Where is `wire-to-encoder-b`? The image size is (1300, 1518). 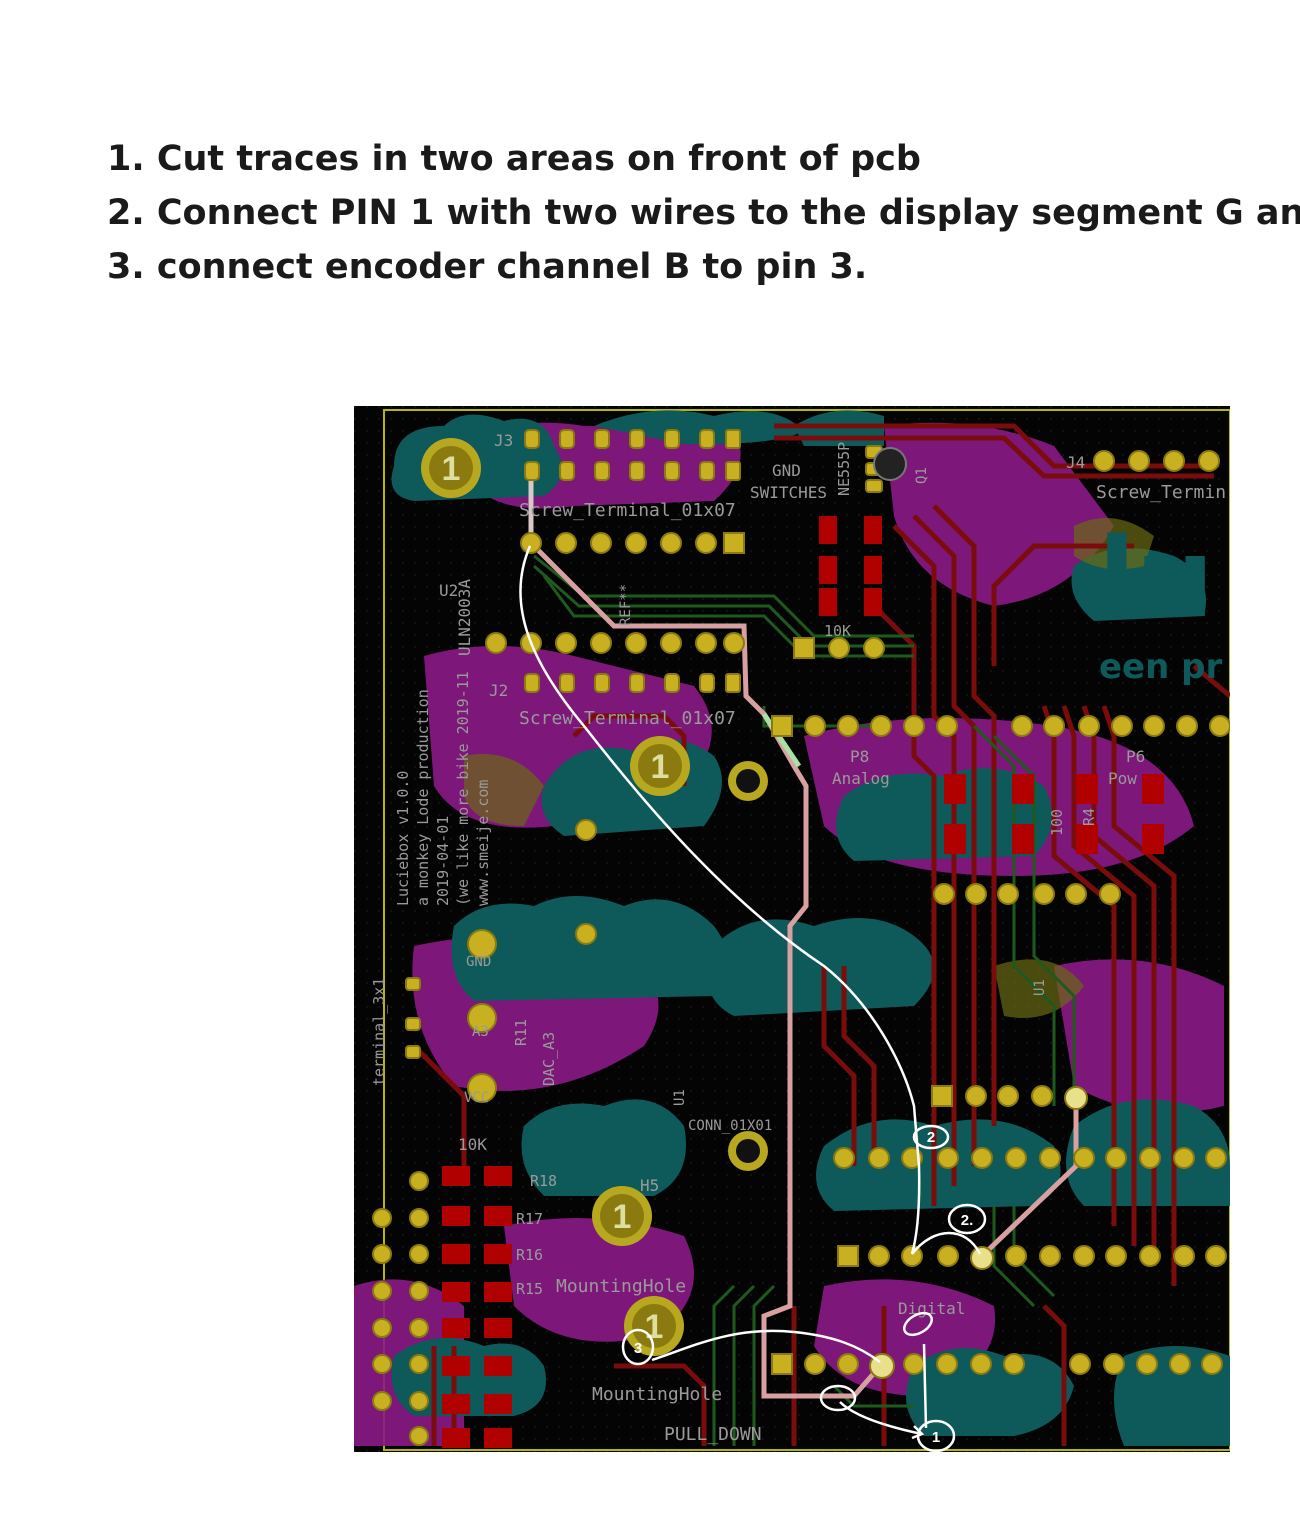
wire-to-encoder-b is located at coordinates (766, 1346).